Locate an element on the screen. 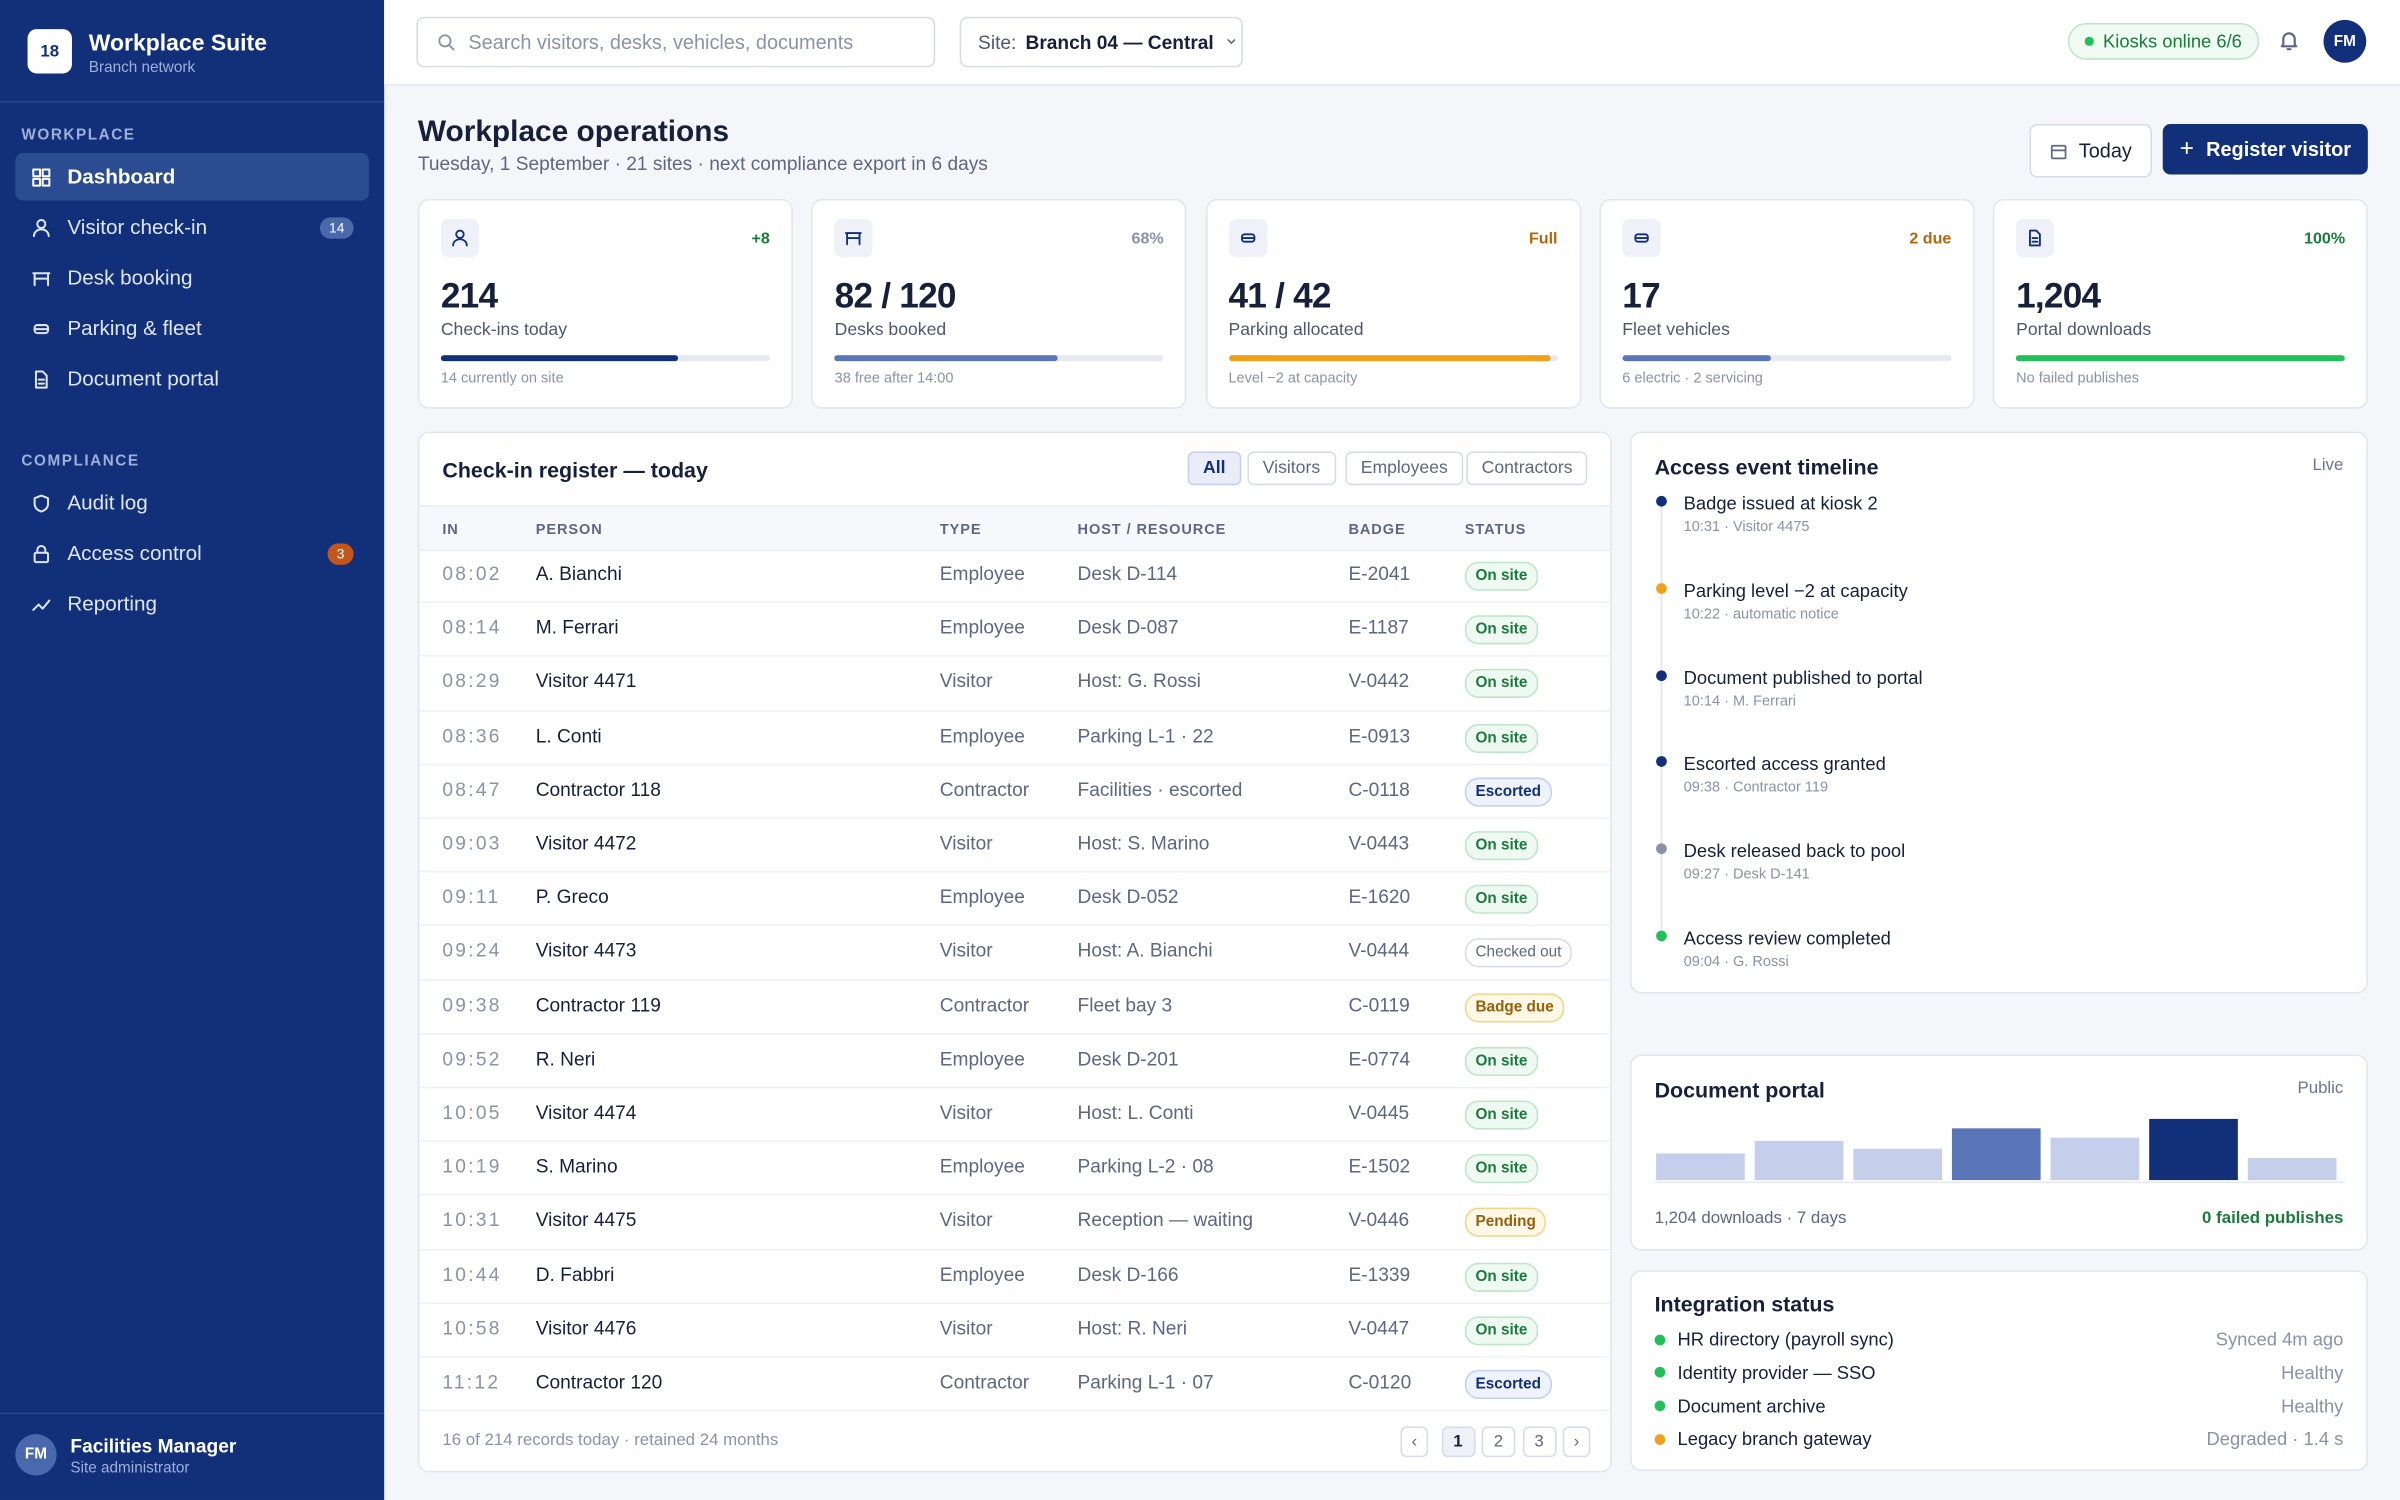 This screenshot has width=2400, height=1500. kpi-icon is located at coordinates (1641, 238).